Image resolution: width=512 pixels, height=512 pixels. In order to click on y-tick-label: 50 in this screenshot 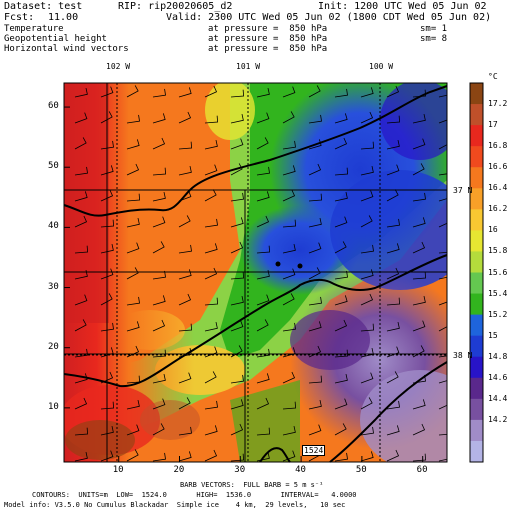, I will do `click(53, 166)`.